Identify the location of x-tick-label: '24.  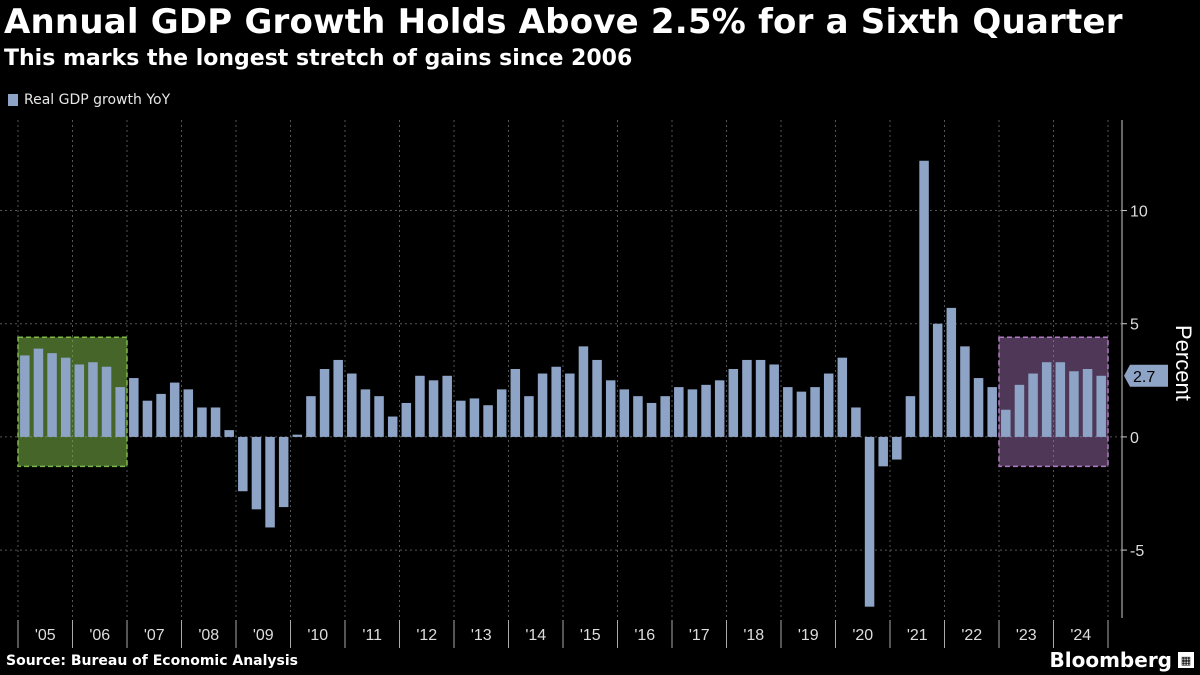
(1080, 635).